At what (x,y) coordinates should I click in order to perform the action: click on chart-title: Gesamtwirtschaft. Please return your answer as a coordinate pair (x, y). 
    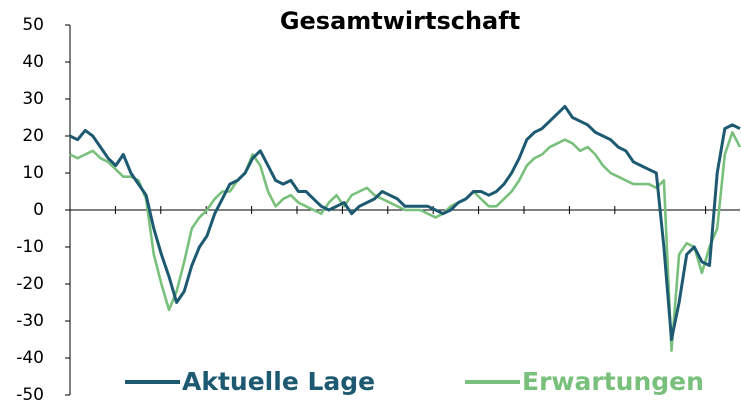
    Looking at the image, I should click on (400, 21).